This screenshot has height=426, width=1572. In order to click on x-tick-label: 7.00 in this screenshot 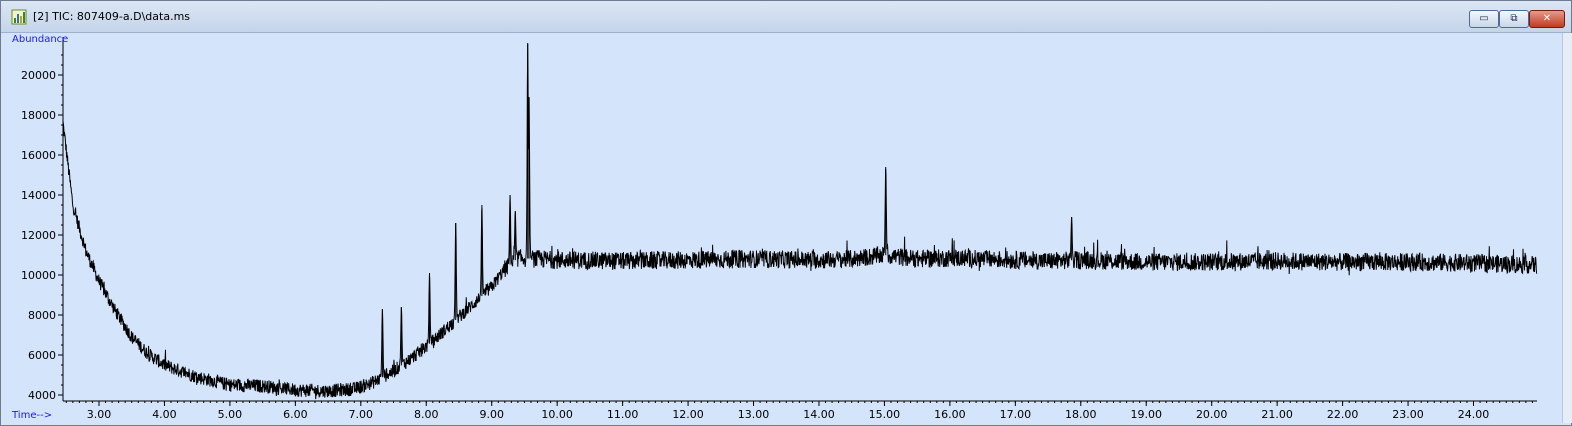, I will do `click(361, 414)`.